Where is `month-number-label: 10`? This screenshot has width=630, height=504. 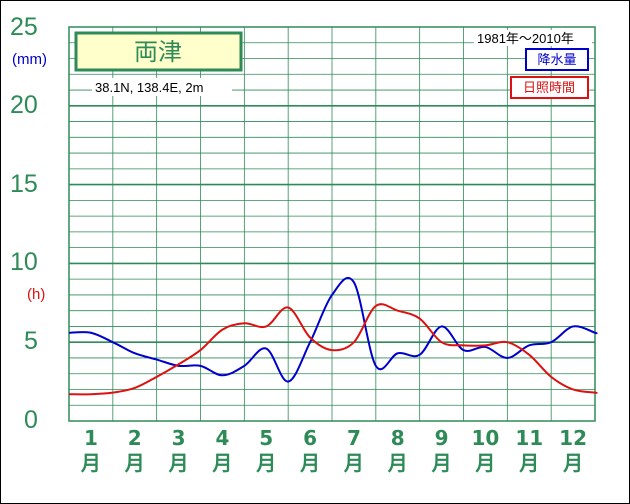
month-number-label: 10 is located at coordinates (485, 438).